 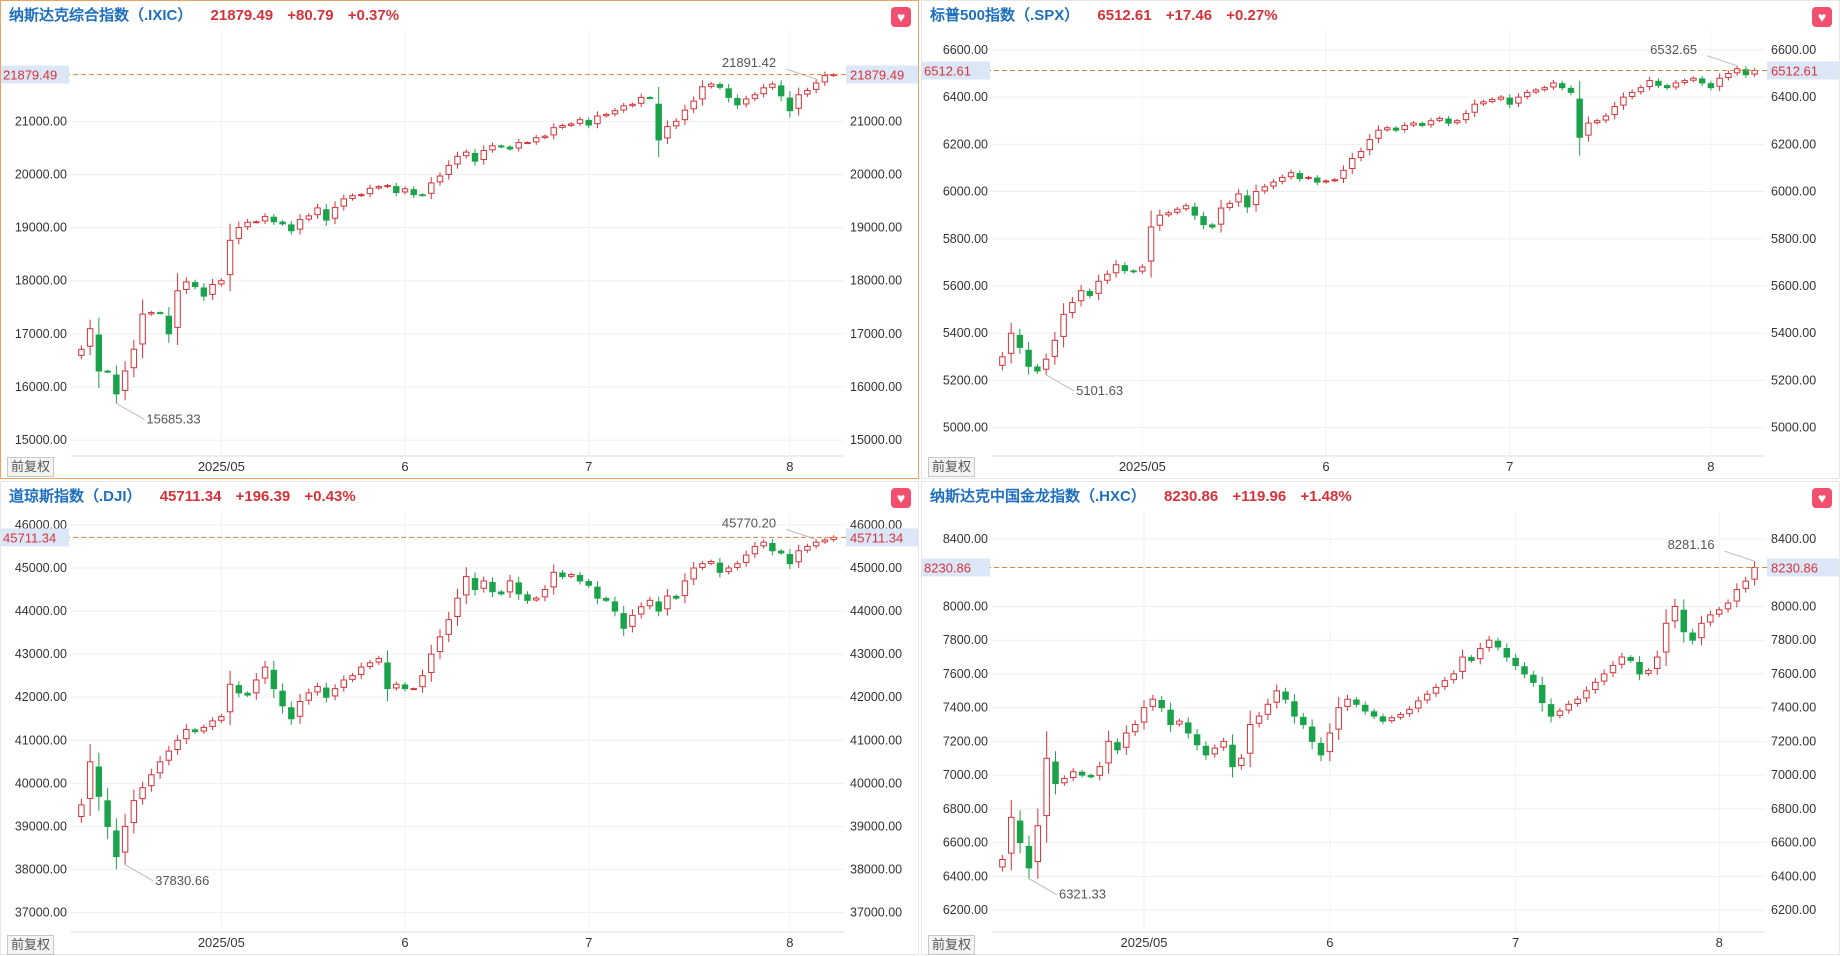 I want to click on x-tick-label: 7, so click(x=1509, y=466).